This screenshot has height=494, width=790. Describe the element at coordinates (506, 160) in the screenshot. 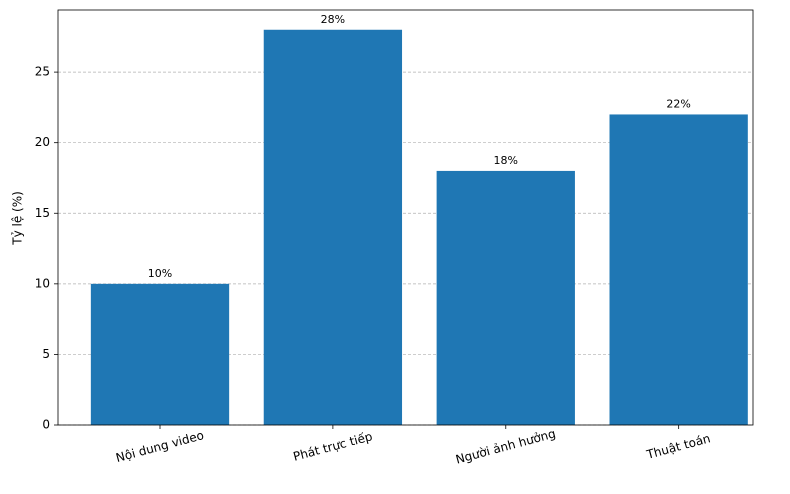

I see `value-label: 18%` at that location.